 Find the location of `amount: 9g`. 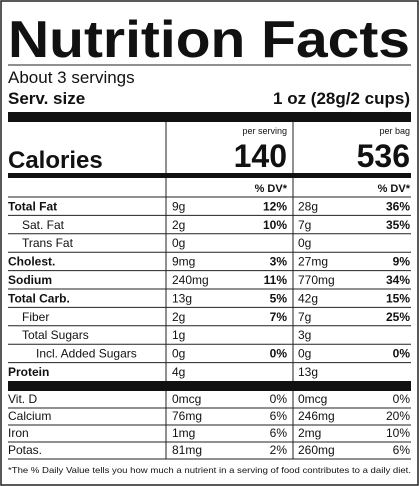

amount: 9g is located at coordinates (178, 206).